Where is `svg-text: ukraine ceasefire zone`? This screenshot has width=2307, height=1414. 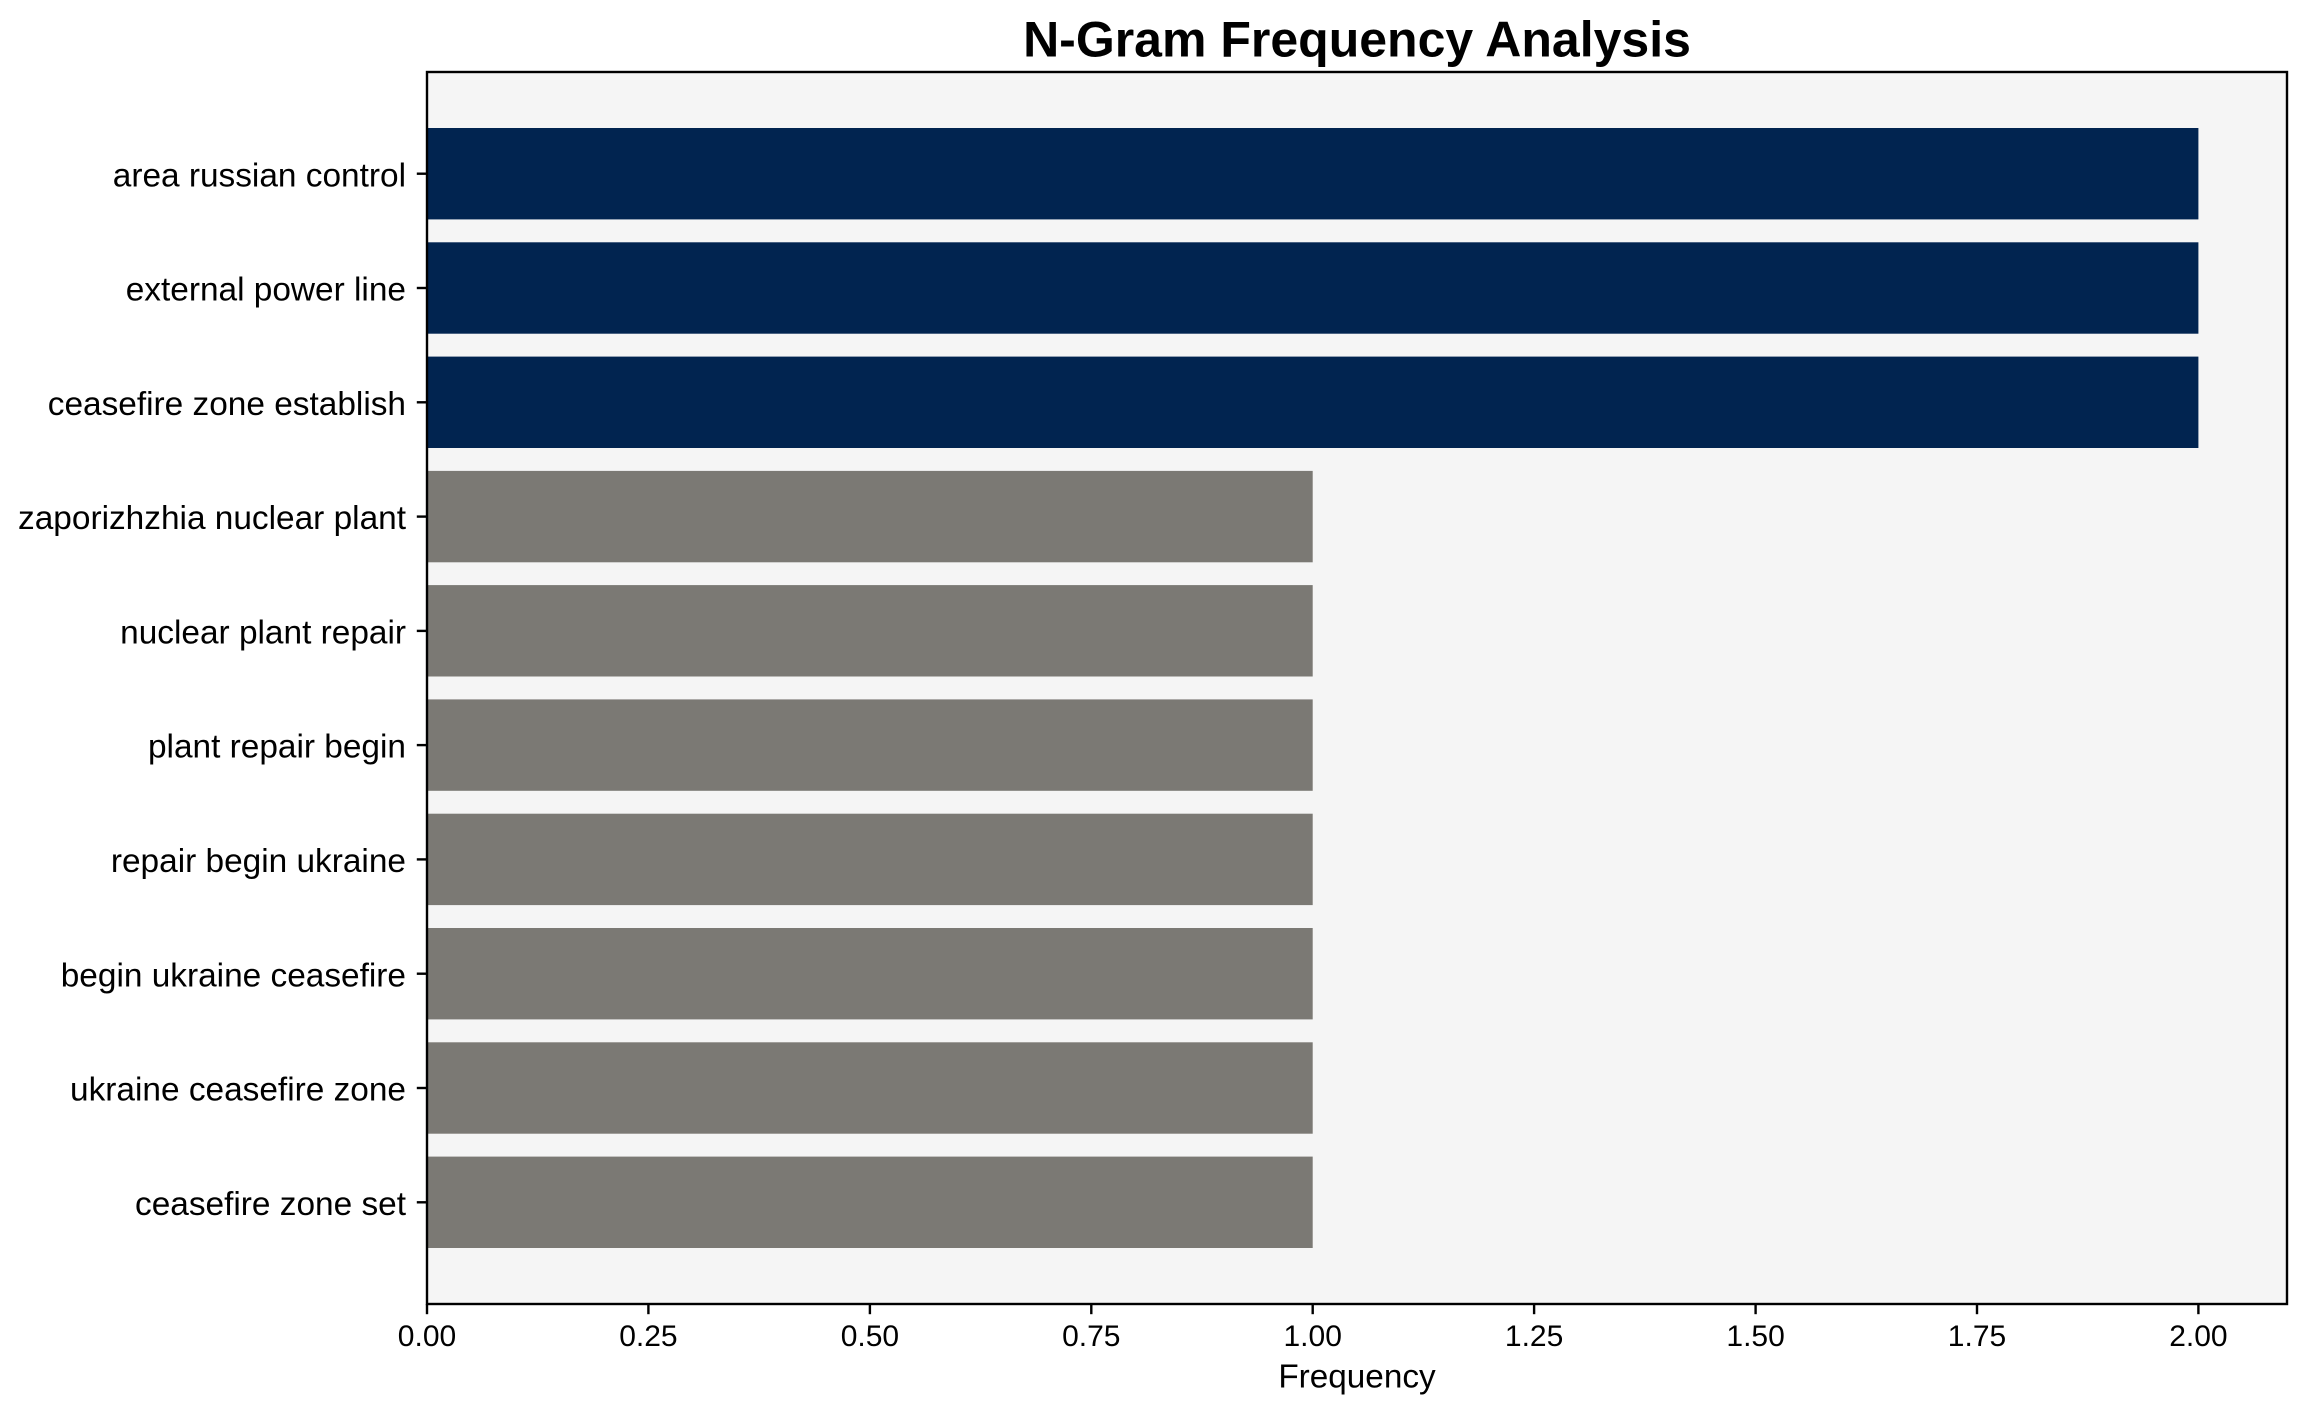
svg-text: ukraine ceasefire zone is located at coordinates (238, 1090).